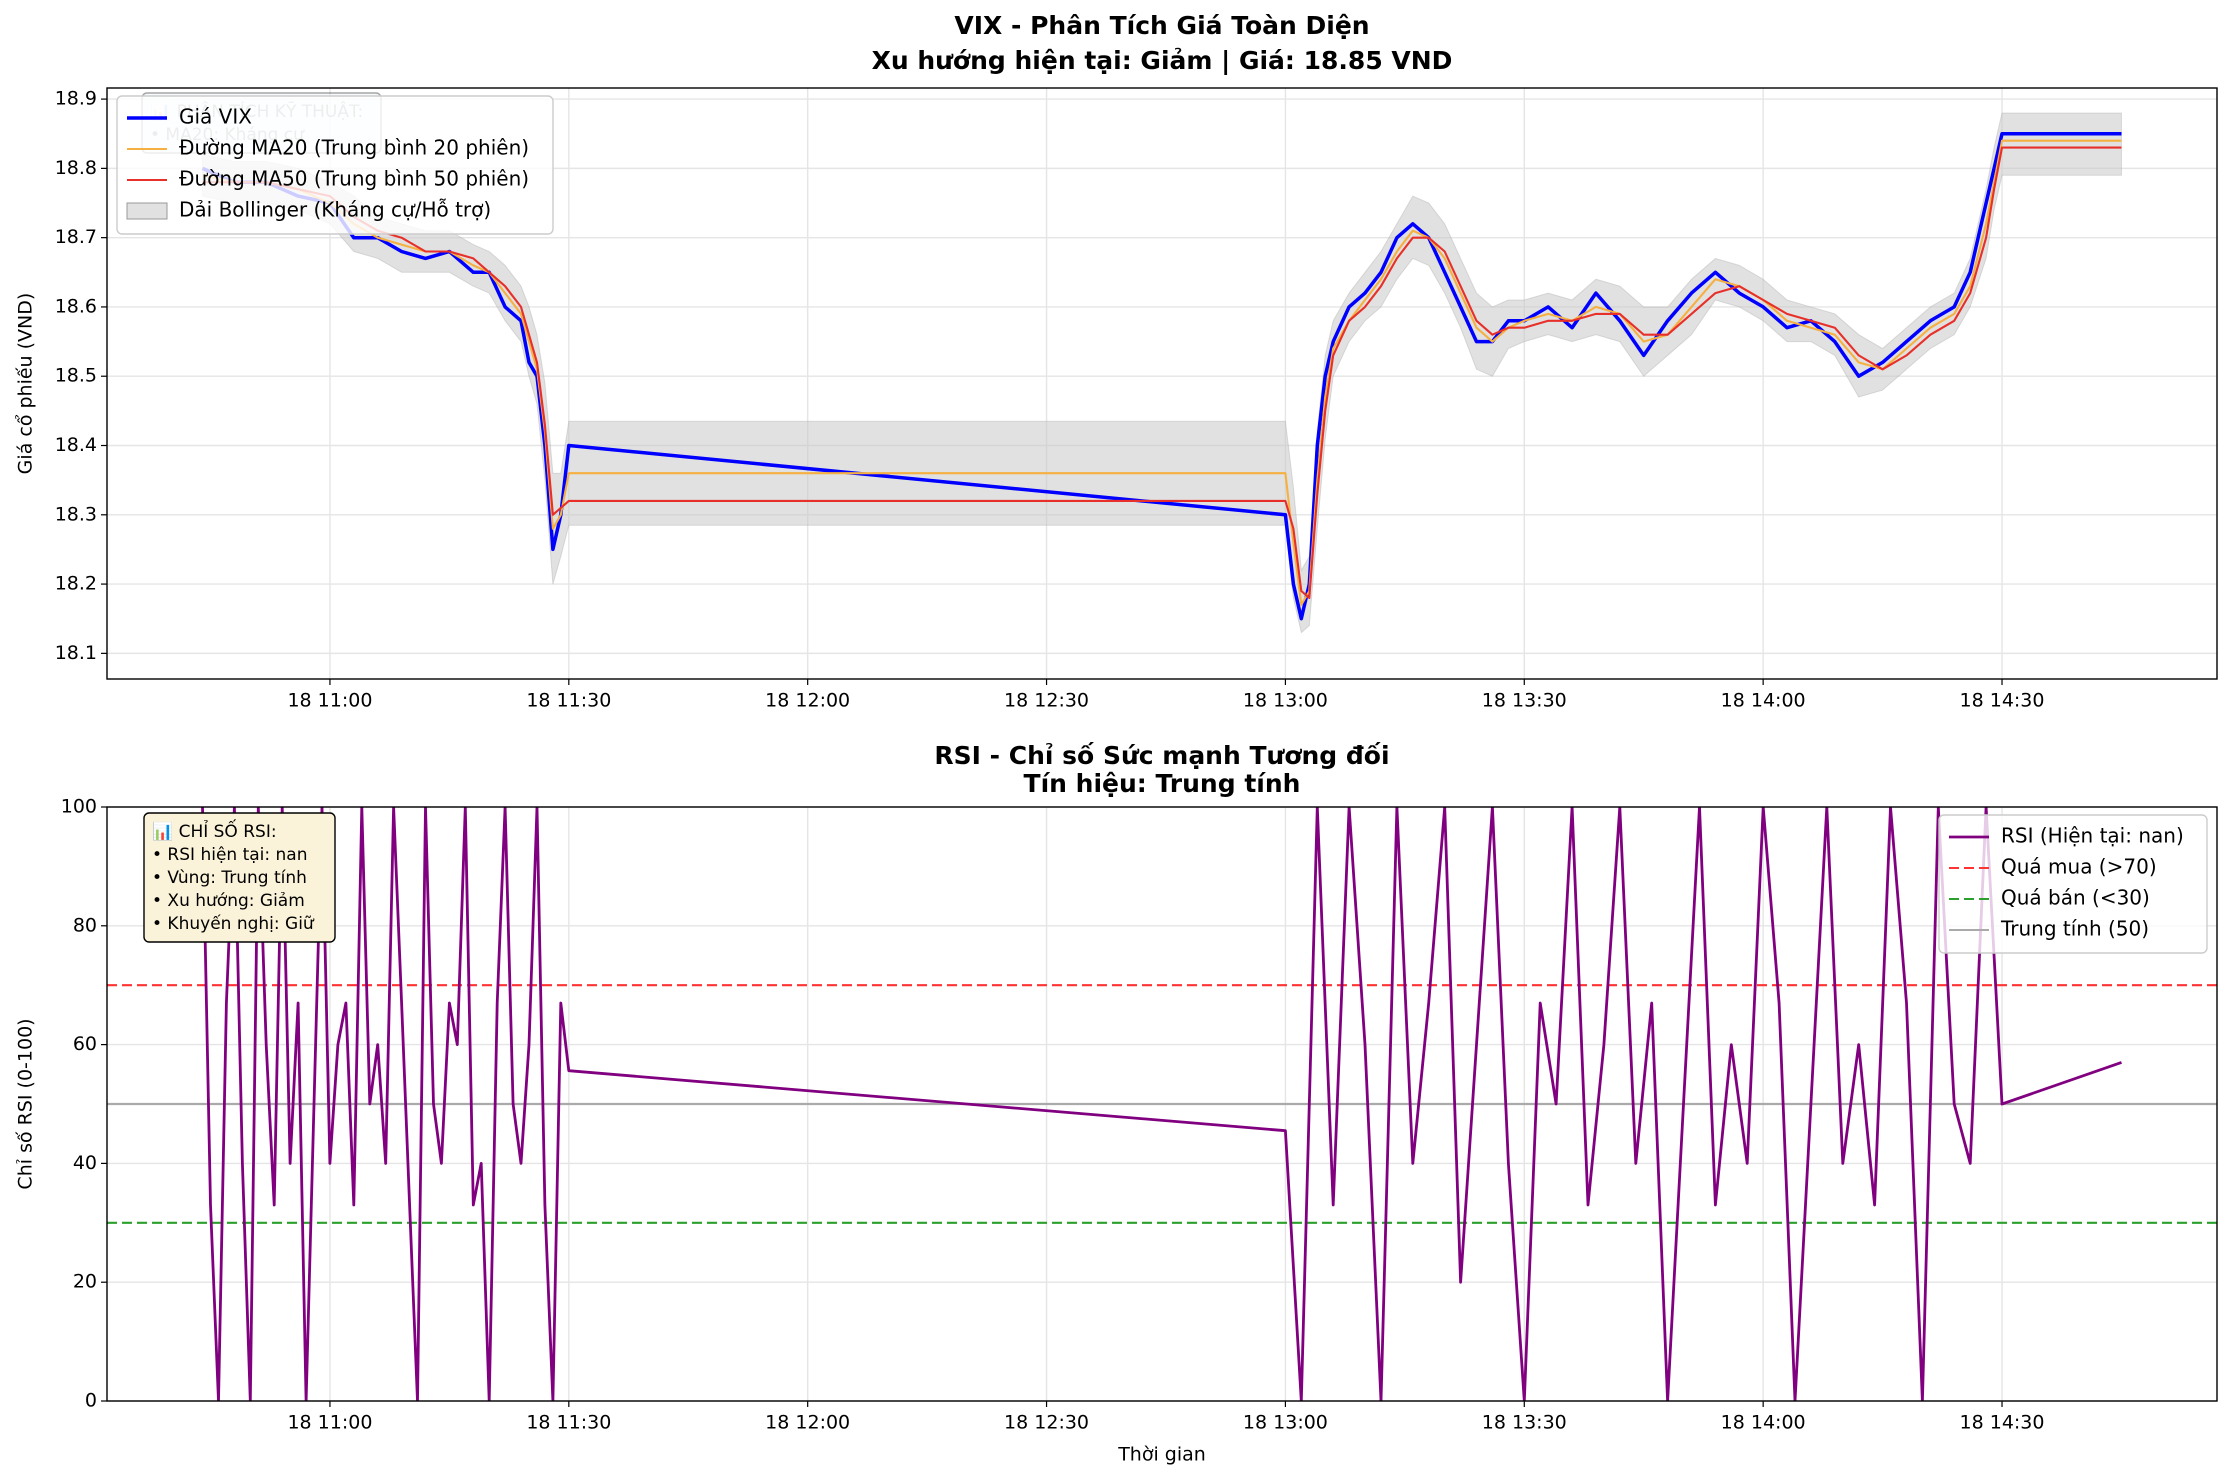 The image size is (2233, 1481). Describe the element at coordinates (1161, 1455) in the screenshot. I see `x-axis-label: Thời gian` at that location.